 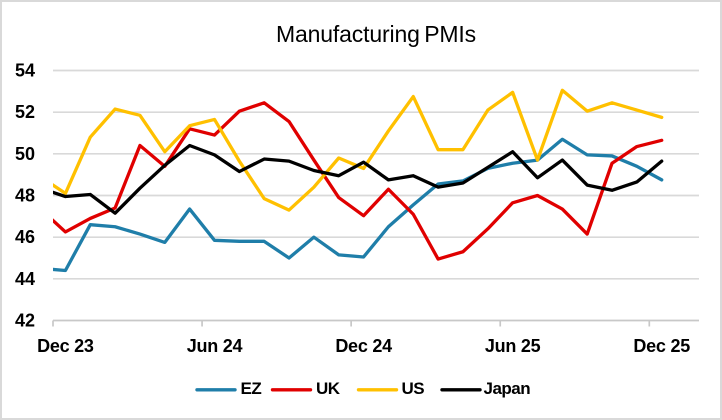 I want to click on svg-text: Manufacturing PMIs, so click(x=376, y=34).